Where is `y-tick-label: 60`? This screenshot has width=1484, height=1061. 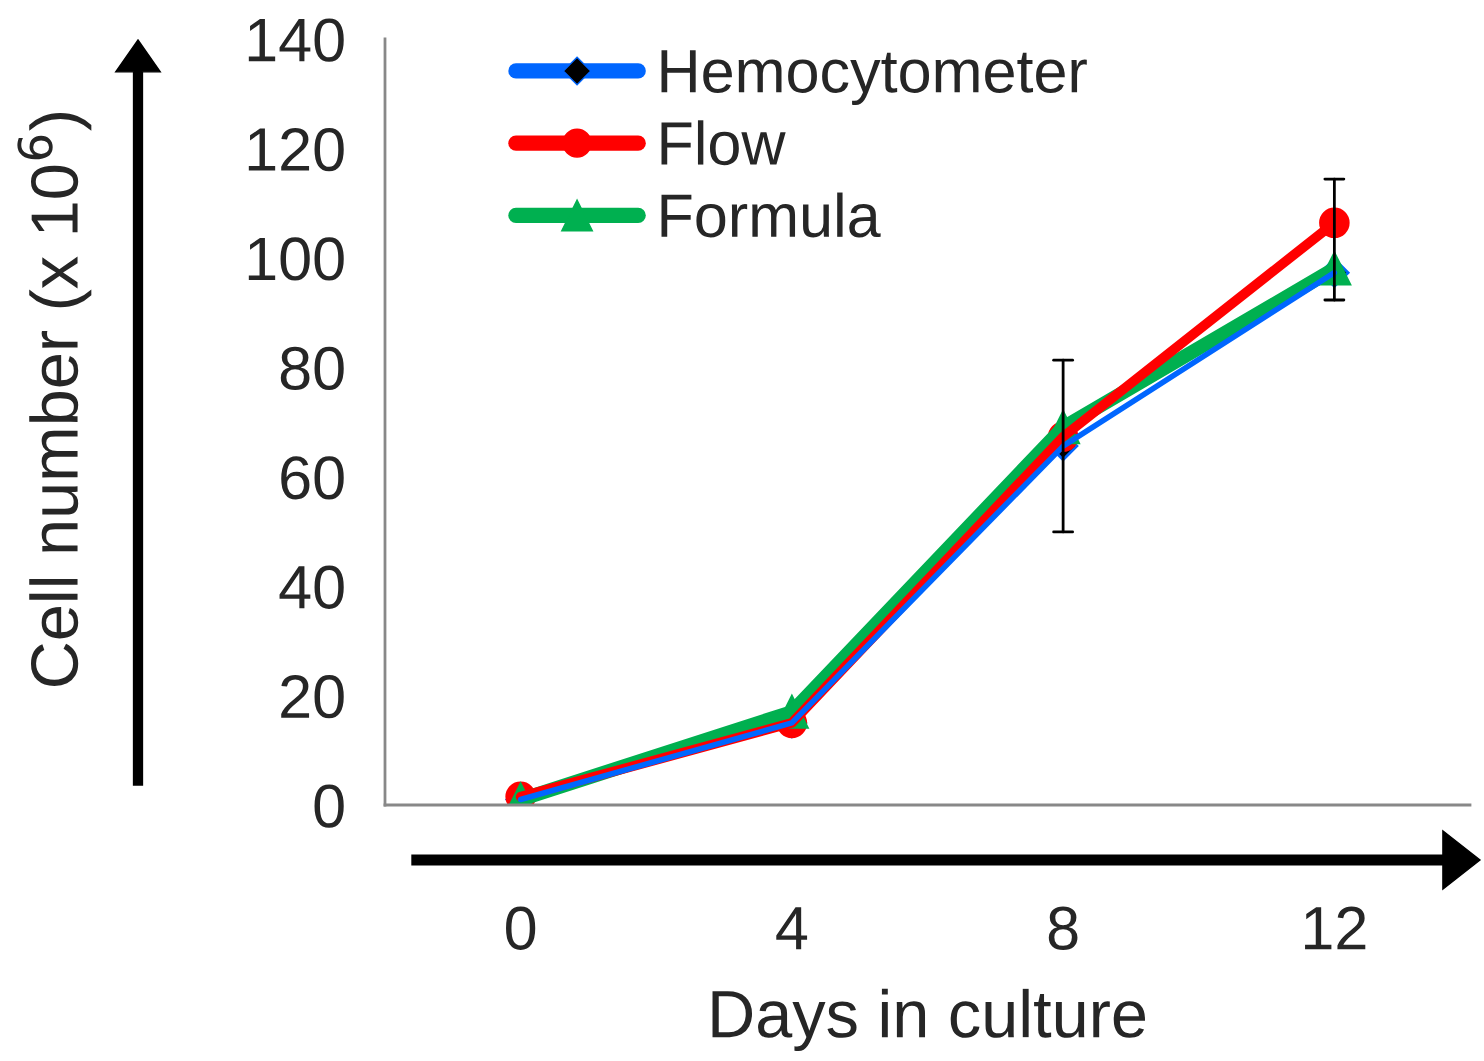
y-tick-label: 60 is located at coordinates (312, 478).